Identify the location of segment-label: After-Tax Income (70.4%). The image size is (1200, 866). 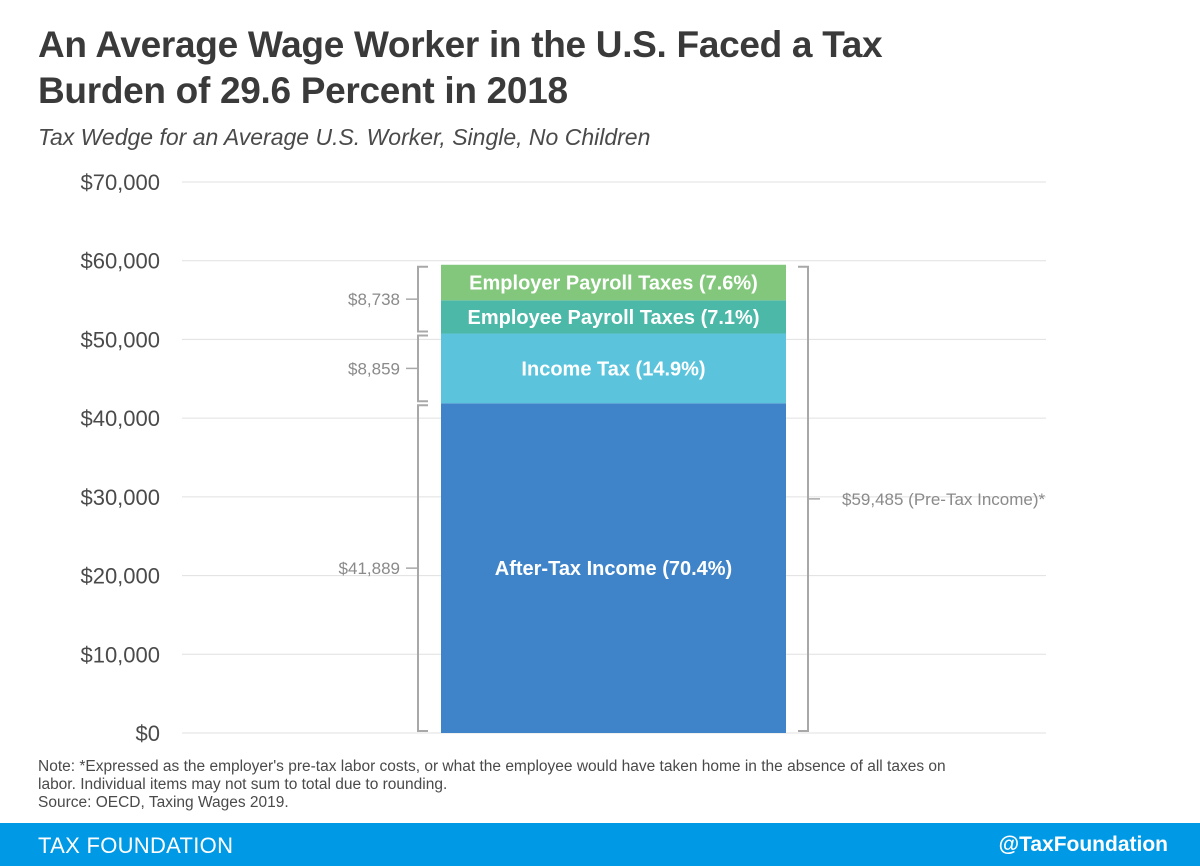
(613, 569).